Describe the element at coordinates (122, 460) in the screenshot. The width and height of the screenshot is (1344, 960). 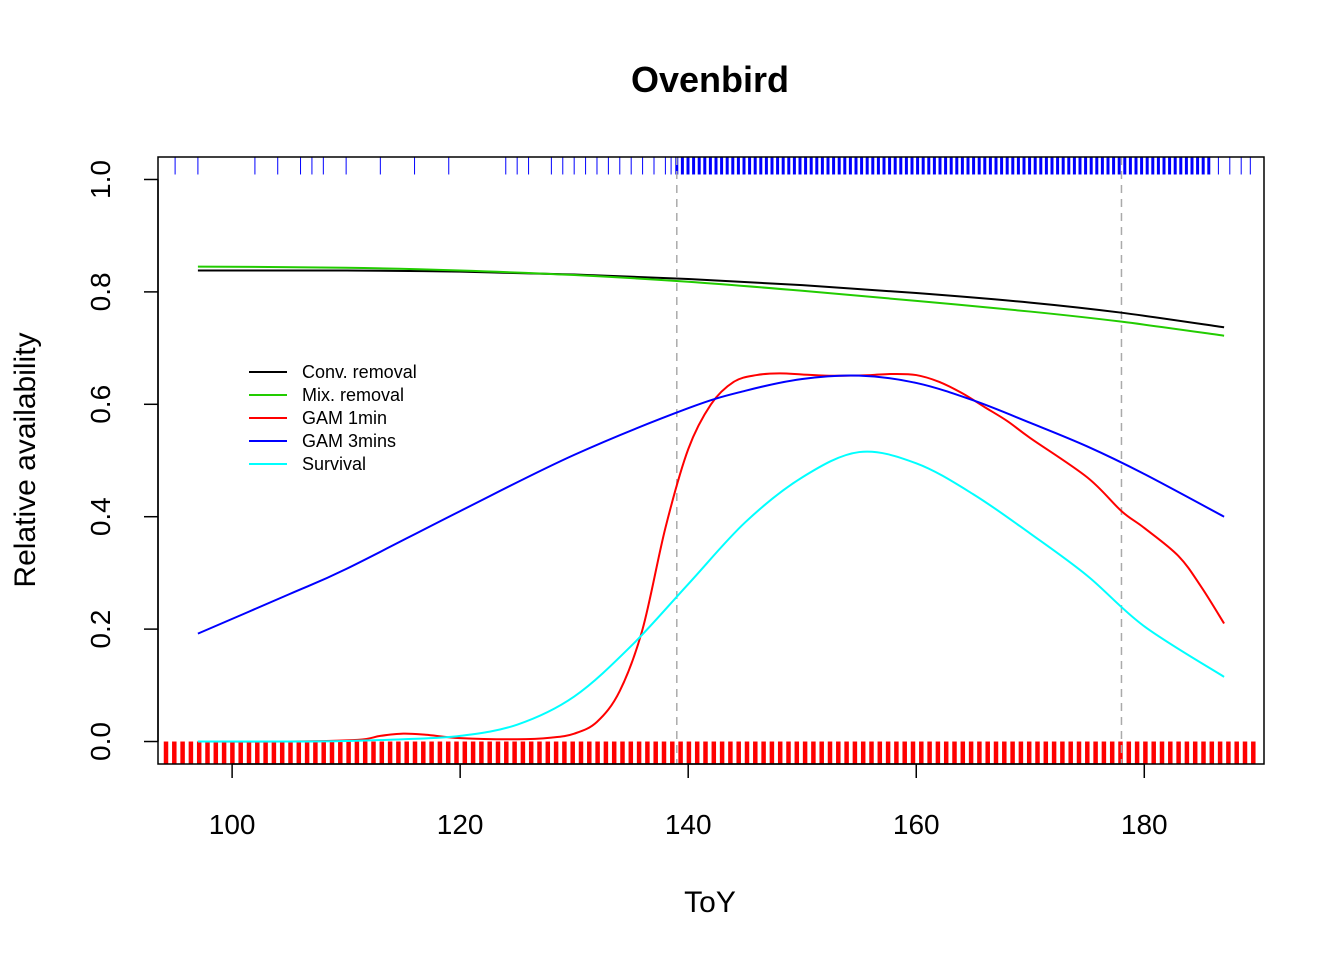
I see `y-axis: 0.0 0.2 0.4 0.6 0.8 1.0` at that location.